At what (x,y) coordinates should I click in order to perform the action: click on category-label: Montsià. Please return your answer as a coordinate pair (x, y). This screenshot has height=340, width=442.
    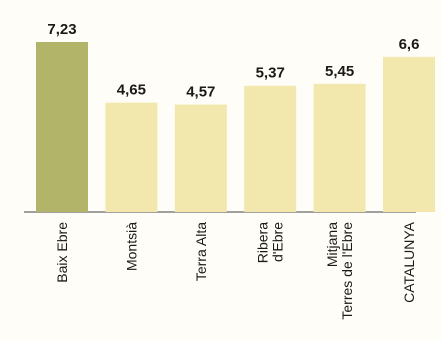
    Looking at the image, I should click on (131, 246).